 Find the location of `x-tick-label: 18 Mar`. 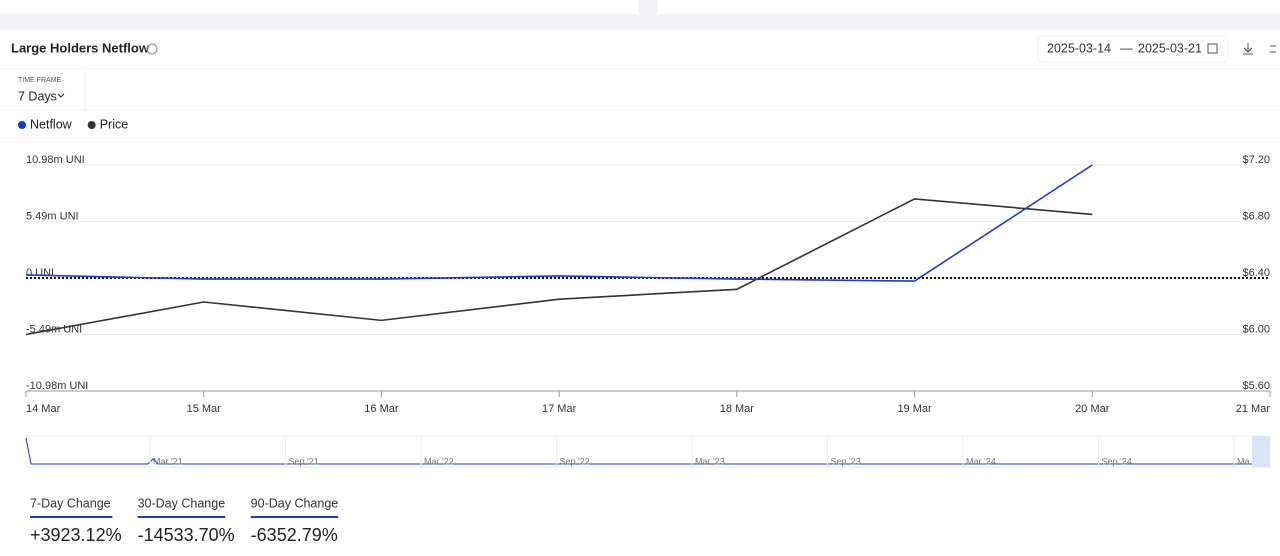

x-tick-label: 18 Mar is located at coordinates (737, 409).